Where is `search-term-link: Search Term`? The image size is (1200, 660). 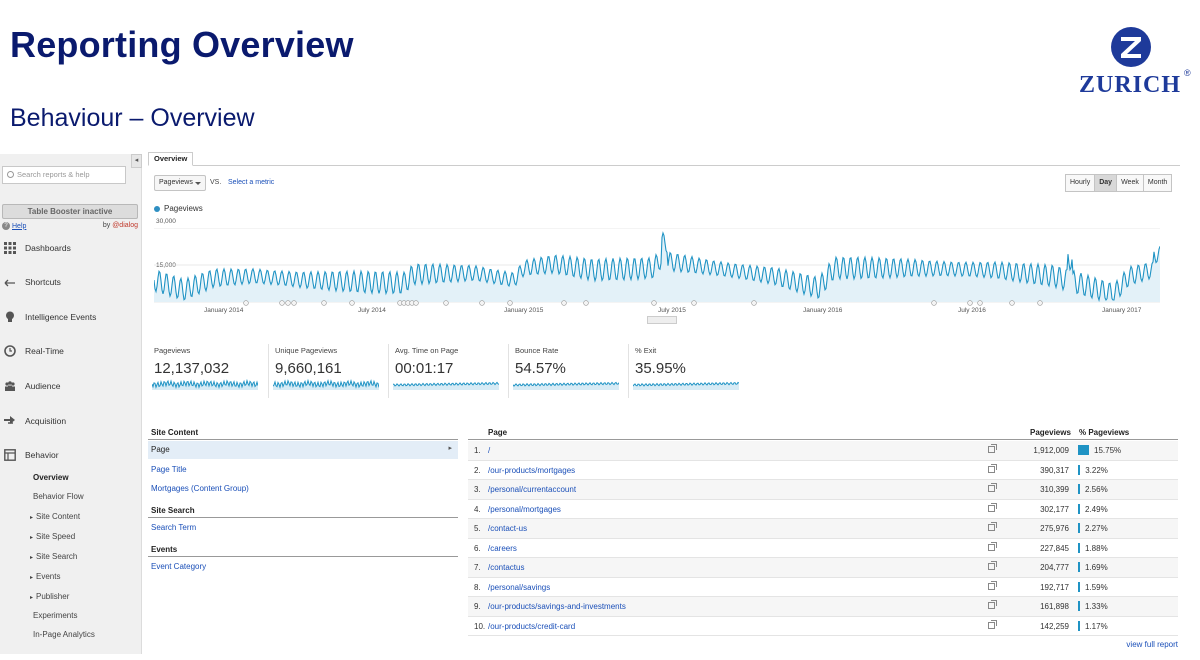
search-term-link: Search Term is located at coordinates (174, 527).